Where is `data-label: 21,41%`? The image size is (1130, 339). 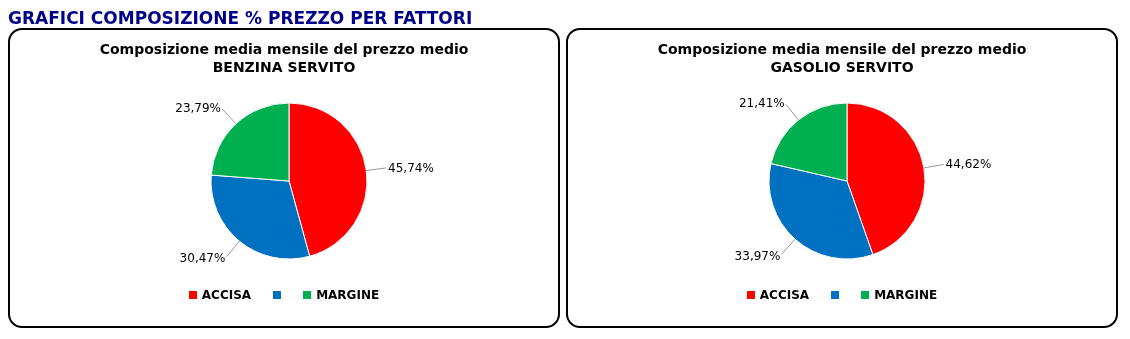 data-label: 21,41% is located at coordinates (761, 102).